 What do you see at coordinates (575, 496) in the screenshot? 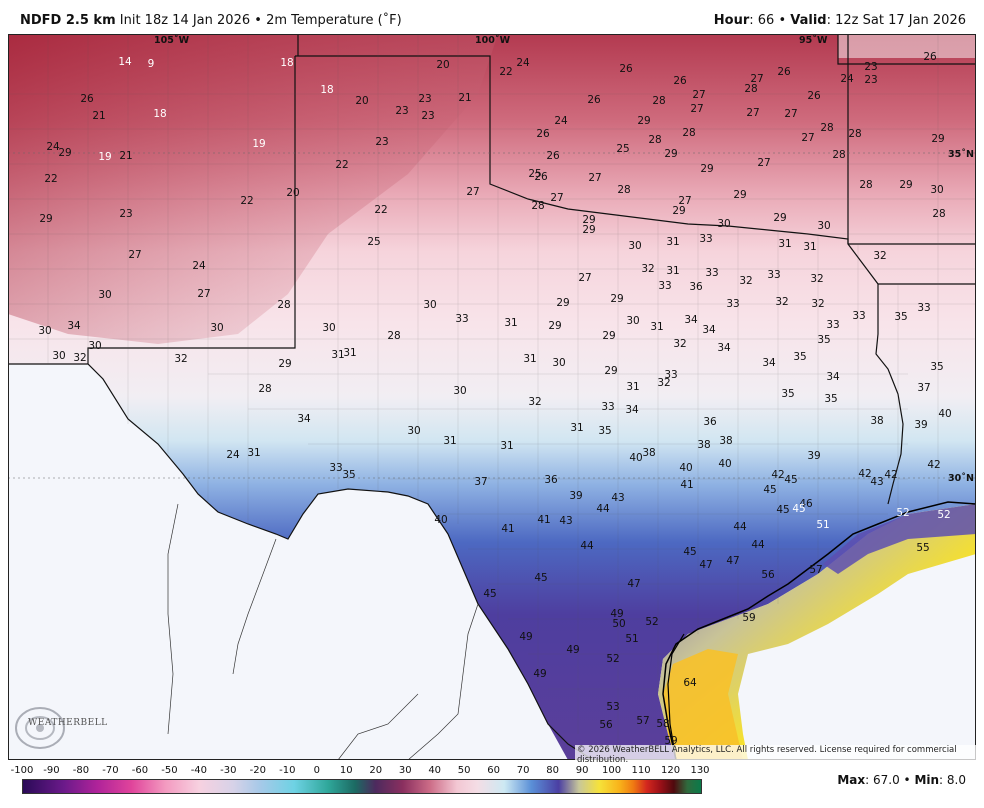
I see `temperature-value: 39` at bounding box center [575, 496].